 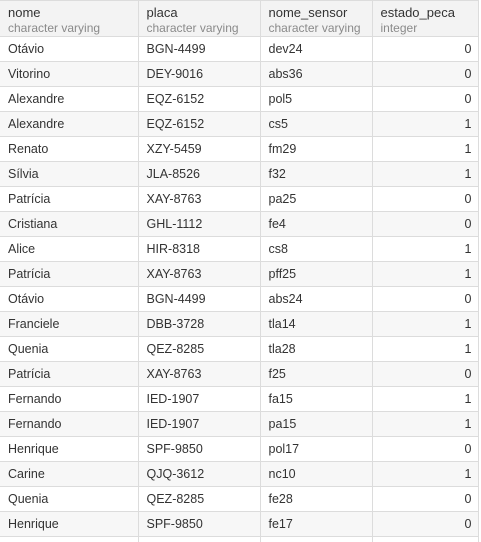 I want to click on cell-nome: Franciele, so click(x=69, y=324).